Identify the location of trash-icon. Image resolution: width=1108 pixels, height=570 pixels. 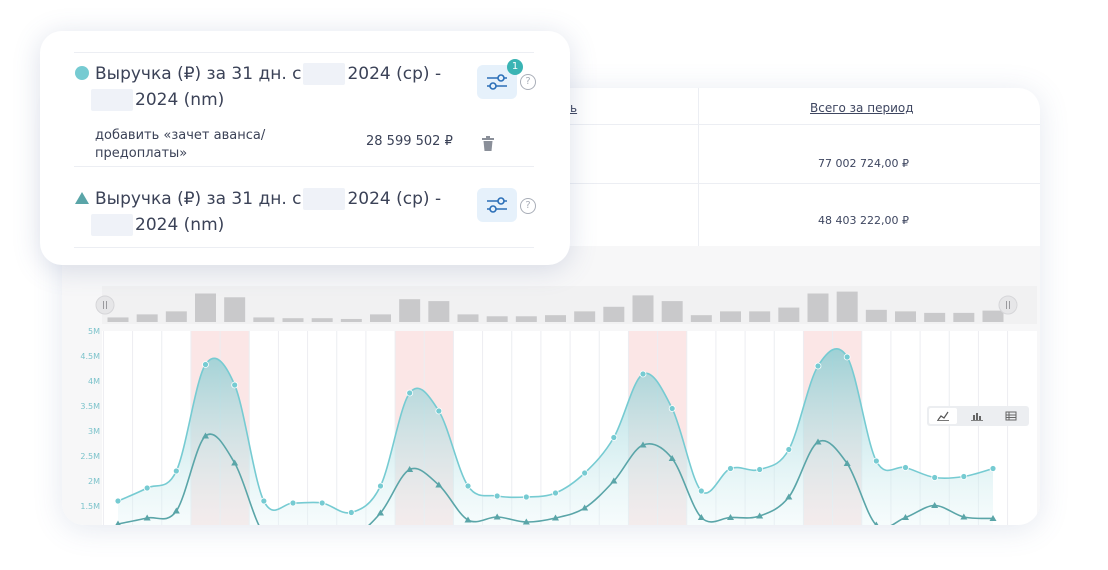
(488, 143).